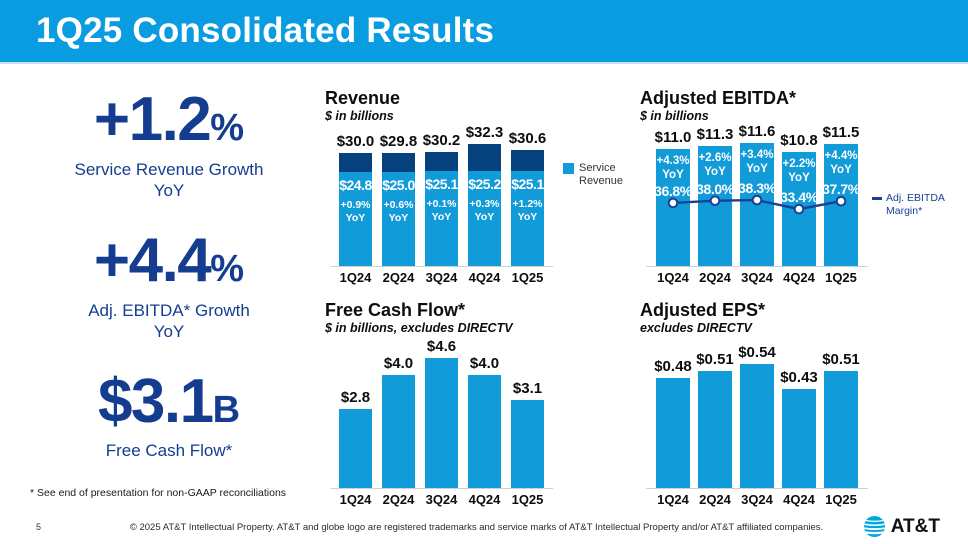 This screenshot has height=544, width=968. I want to click on bar-yoy-label: +0.9% YoY, so click(355, 212).